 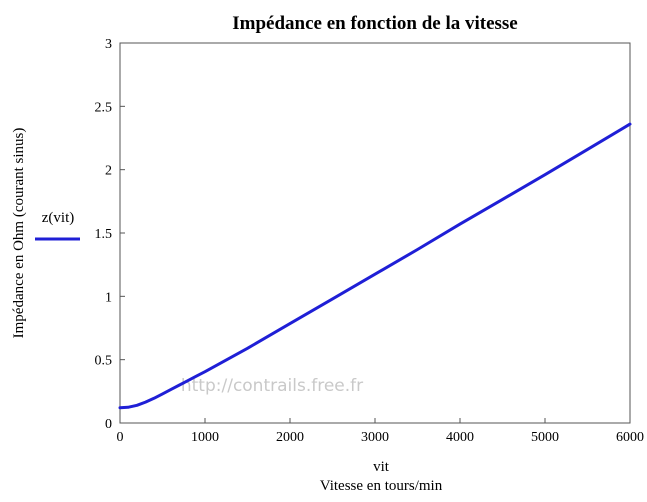 What do you see at coordinates (381, 486) in the screenshot?
I see `x-axis-label: Vitesse en tours/min` at bounding box center [381, 486].